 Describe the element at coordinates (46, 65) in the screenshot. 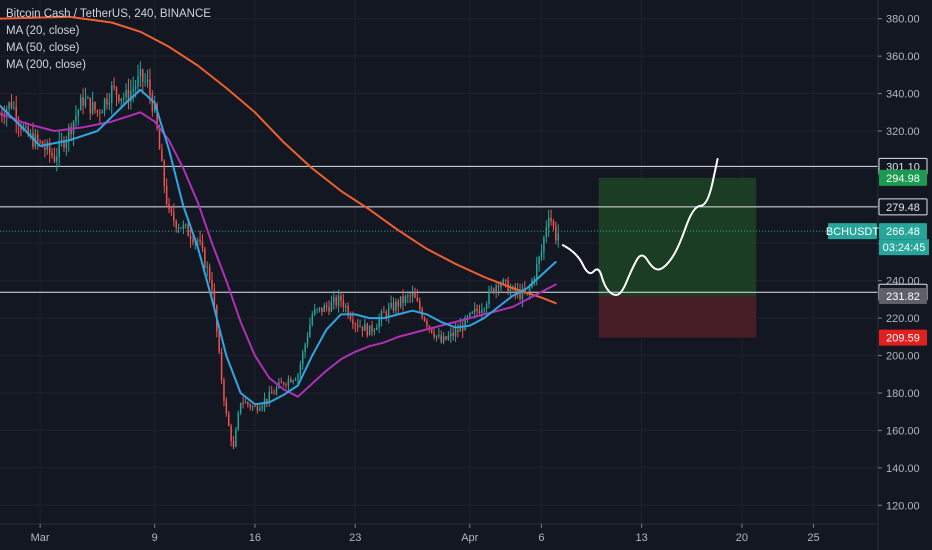

I see `ma200-legend: MA (200, close)` at that location.